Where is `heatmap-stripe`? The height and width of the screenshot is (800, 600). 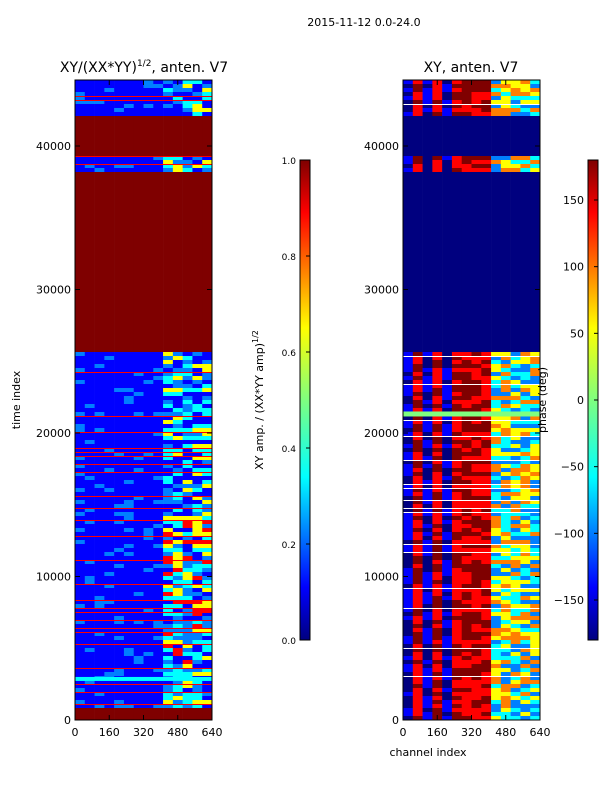
heatmap-stripe is located at coordinates (471, 500).